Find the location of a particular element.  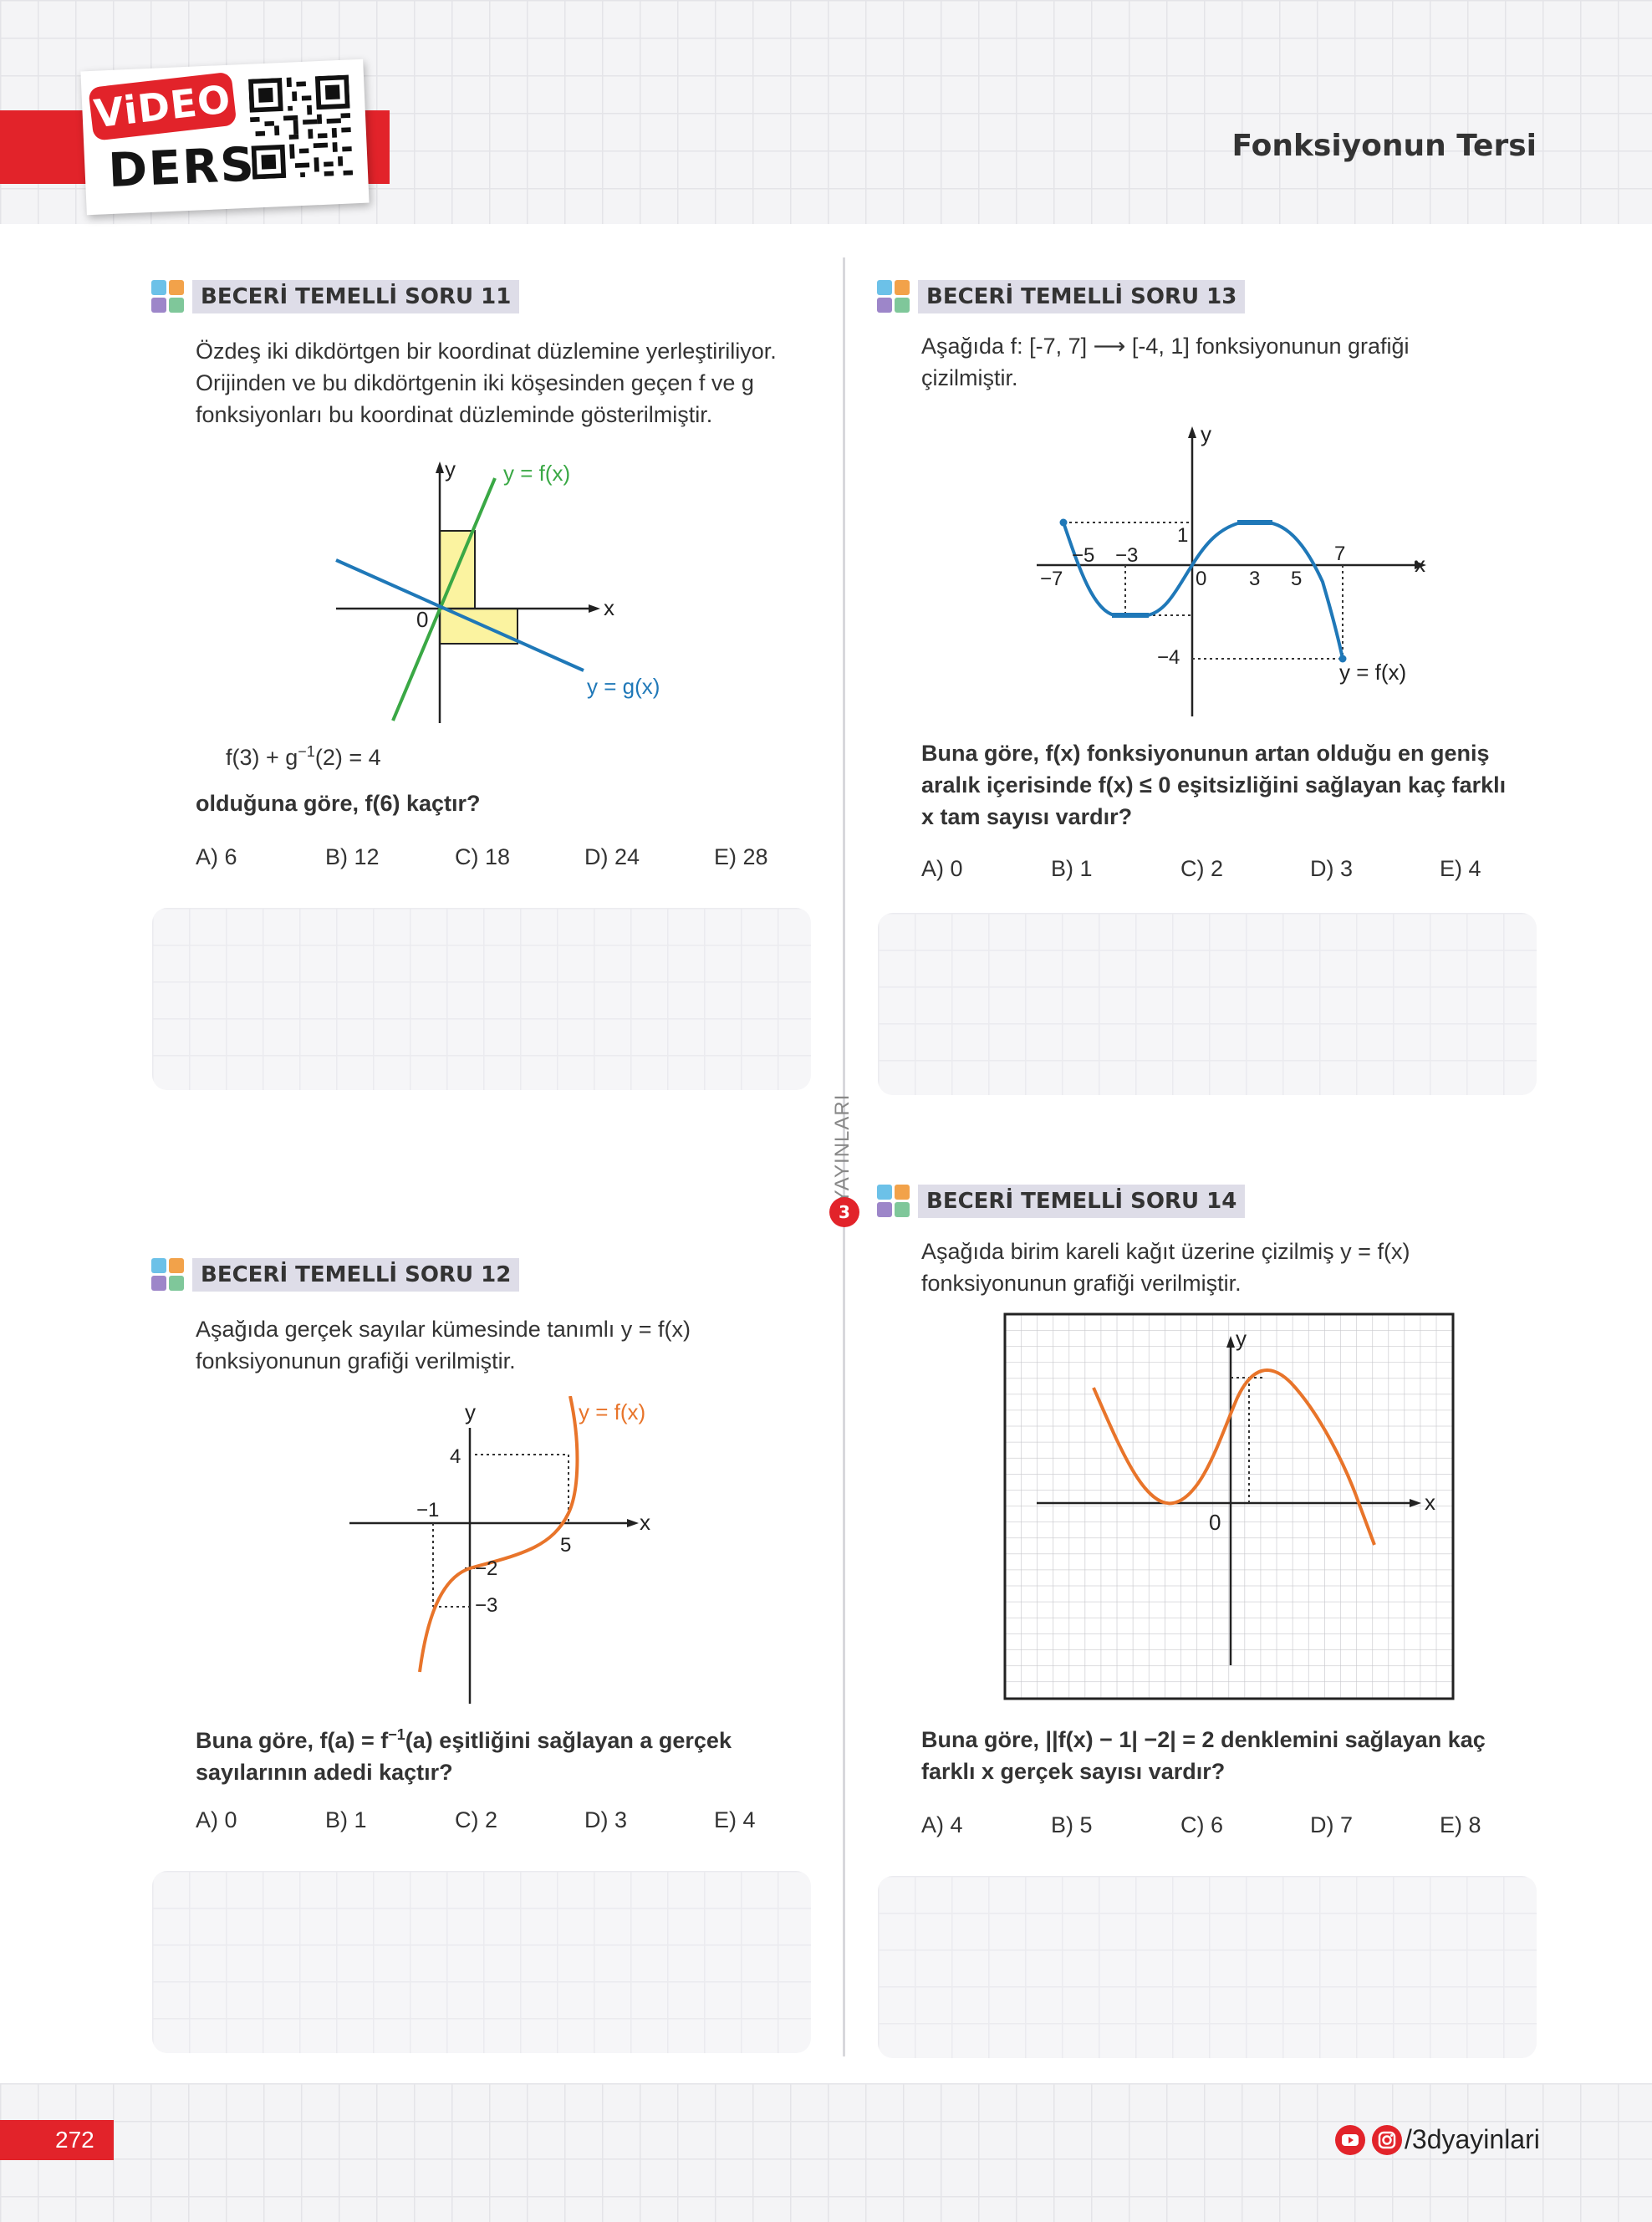

q13-choice-d: D) 3 is located at coordinates (1332, 868).